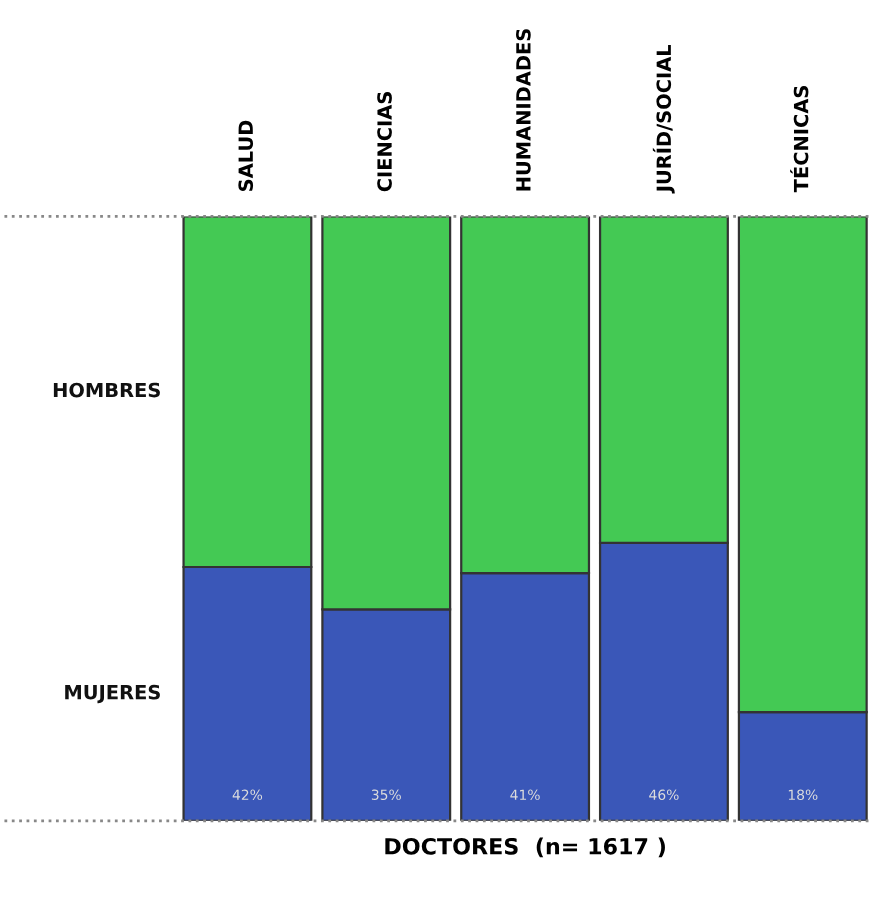 The width and height of the screenshot is (890, 902). Describe the element at coordinates (112, 694) in the screenshot. I see `series-label: MUJERES` at that location.